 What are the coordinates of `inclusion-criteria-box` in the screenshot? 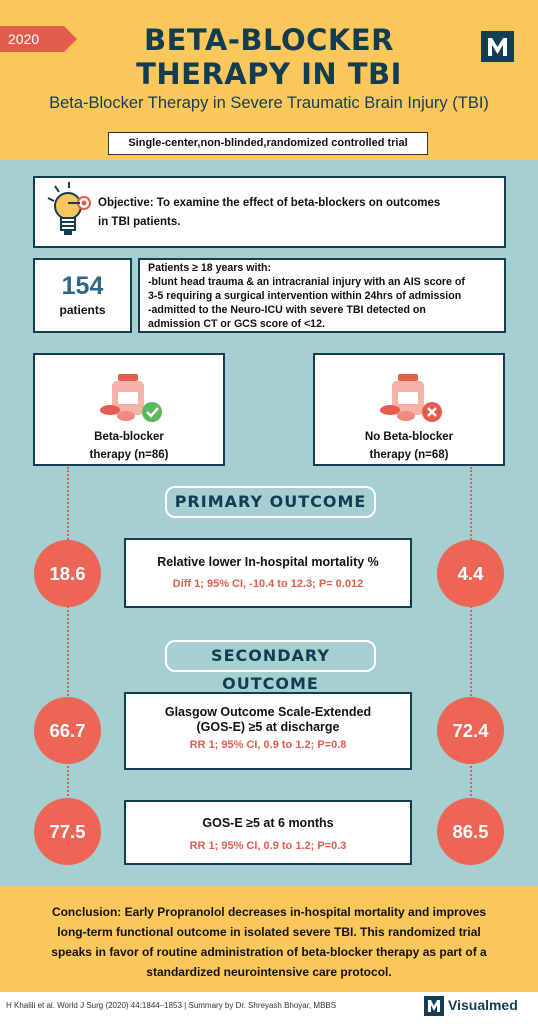 It's located at (322, 295).